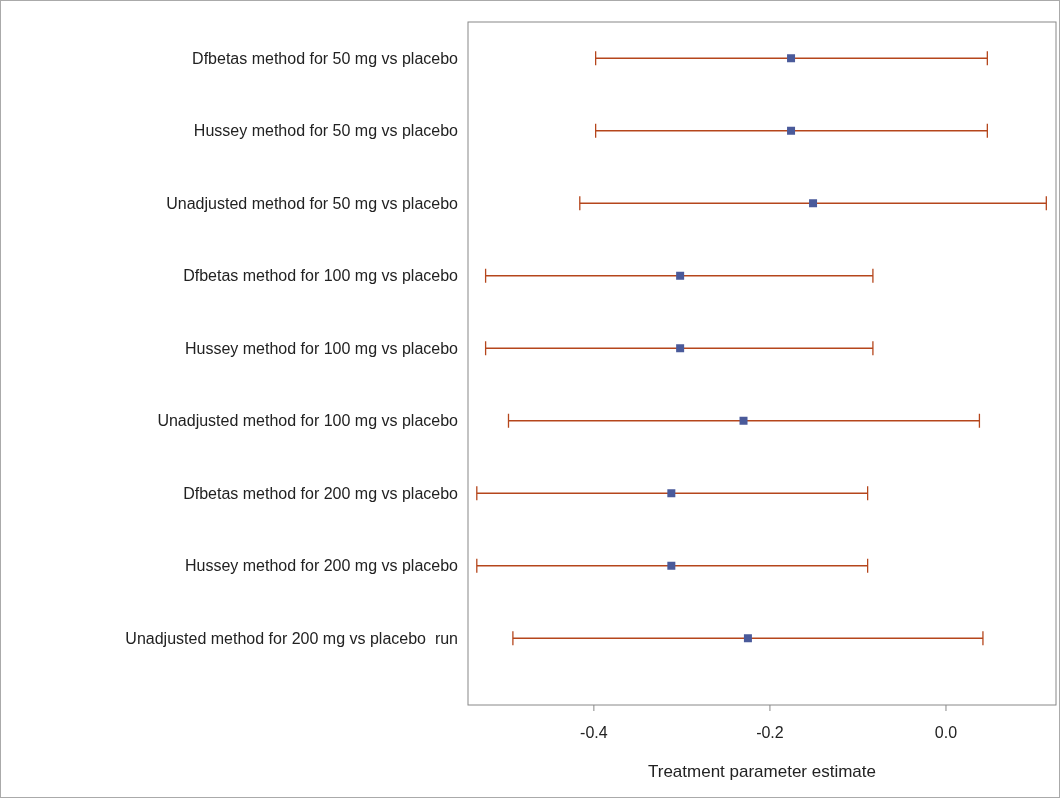 The height and width of the screenshot is (798, 1060). What do you see at coordinates (321, 276) in the screenshot?
I see `y-tick-label: Dfbetas method for 100 mg vs placebo` at bounding box center [321, 276].